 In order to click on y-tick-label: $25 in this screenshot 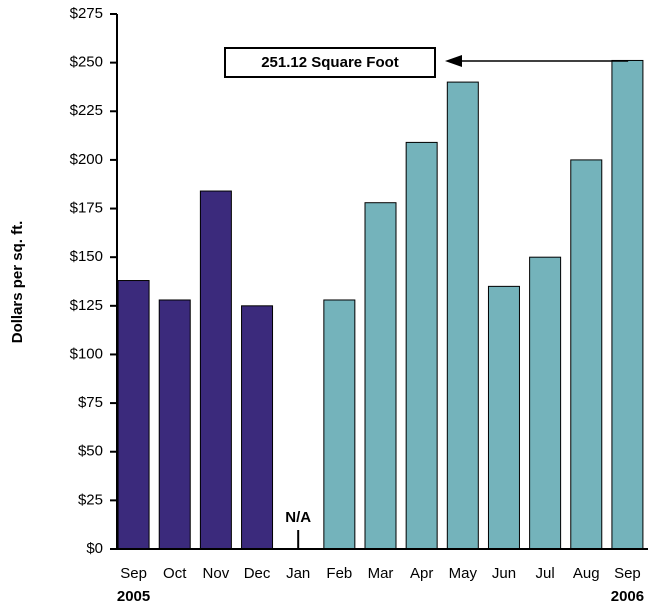, I will do `click(90, 499)`.